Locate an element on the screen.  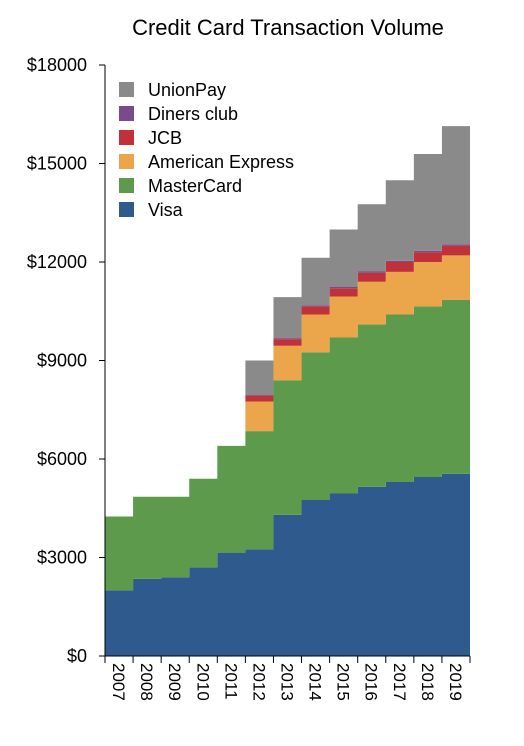
legend-item-mastercard: MasterCard is located at coordinates (180, 186).